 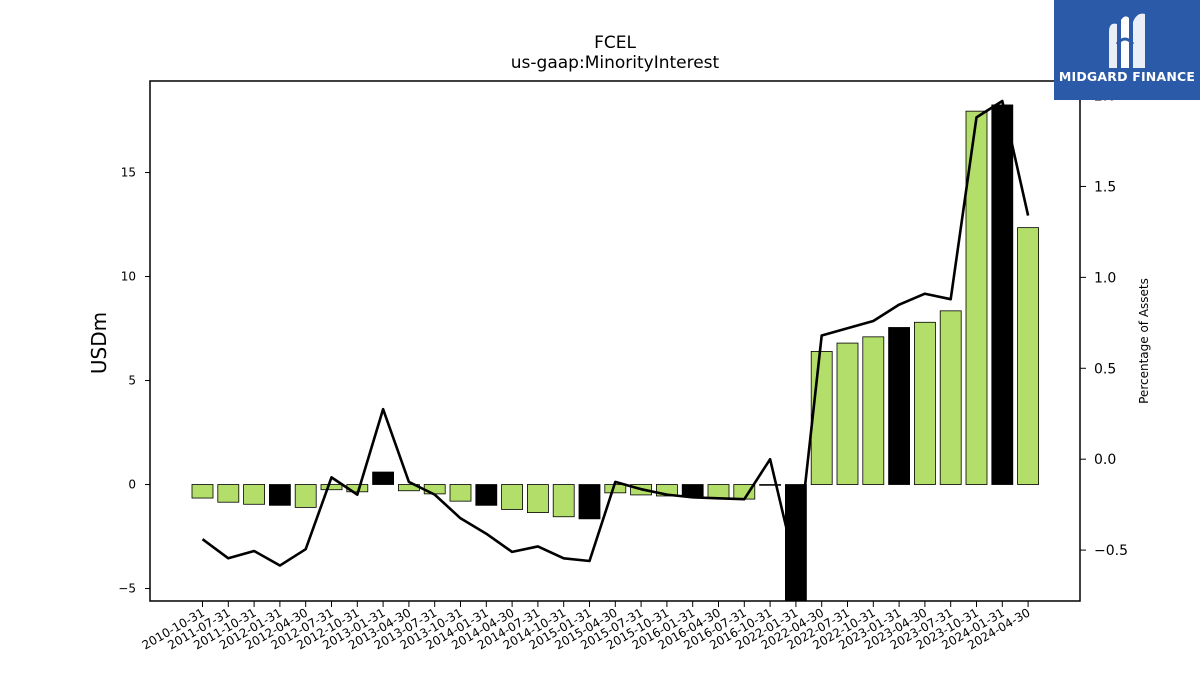 I want to click on y2-tick-label: 0.0, so click(x=1105, y=460).